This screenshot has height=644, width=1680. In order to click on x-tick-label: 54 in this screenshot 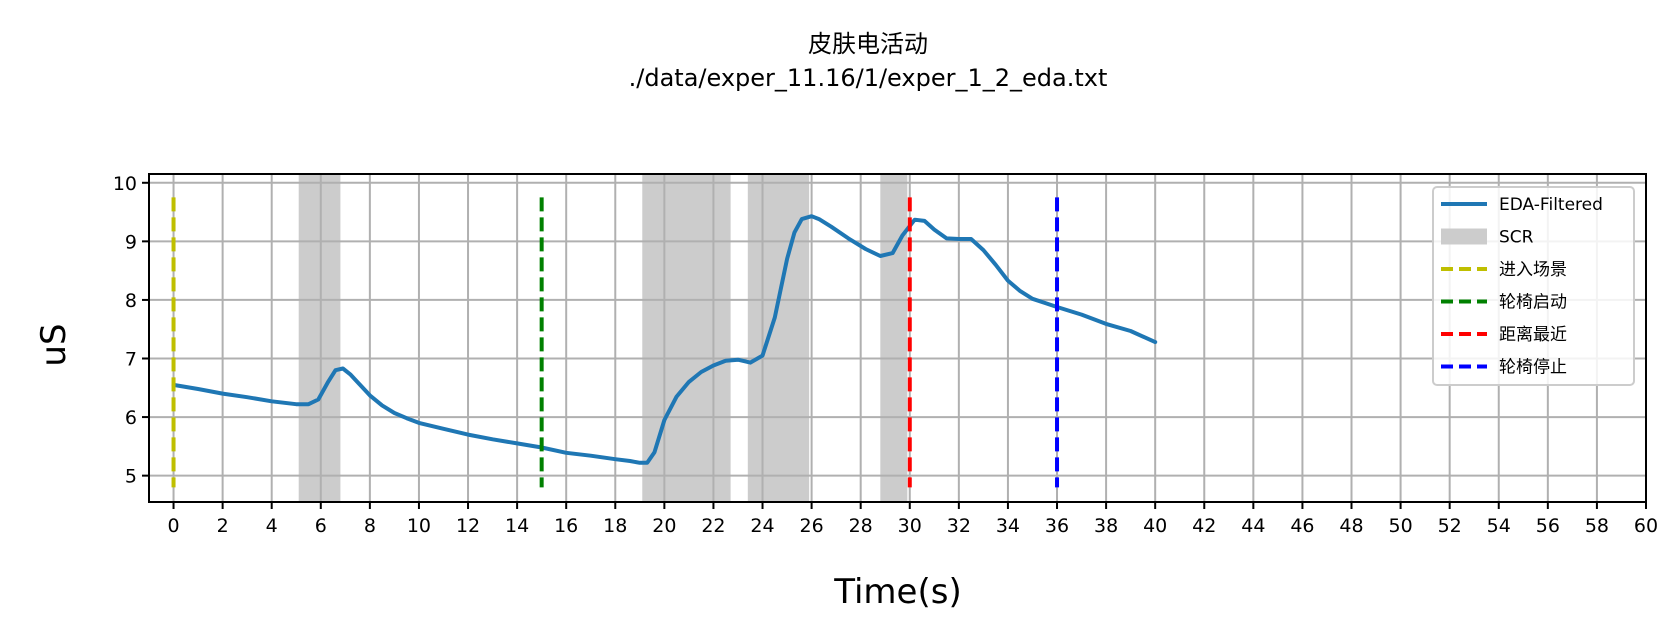, I will do `click(1499, 526)`.